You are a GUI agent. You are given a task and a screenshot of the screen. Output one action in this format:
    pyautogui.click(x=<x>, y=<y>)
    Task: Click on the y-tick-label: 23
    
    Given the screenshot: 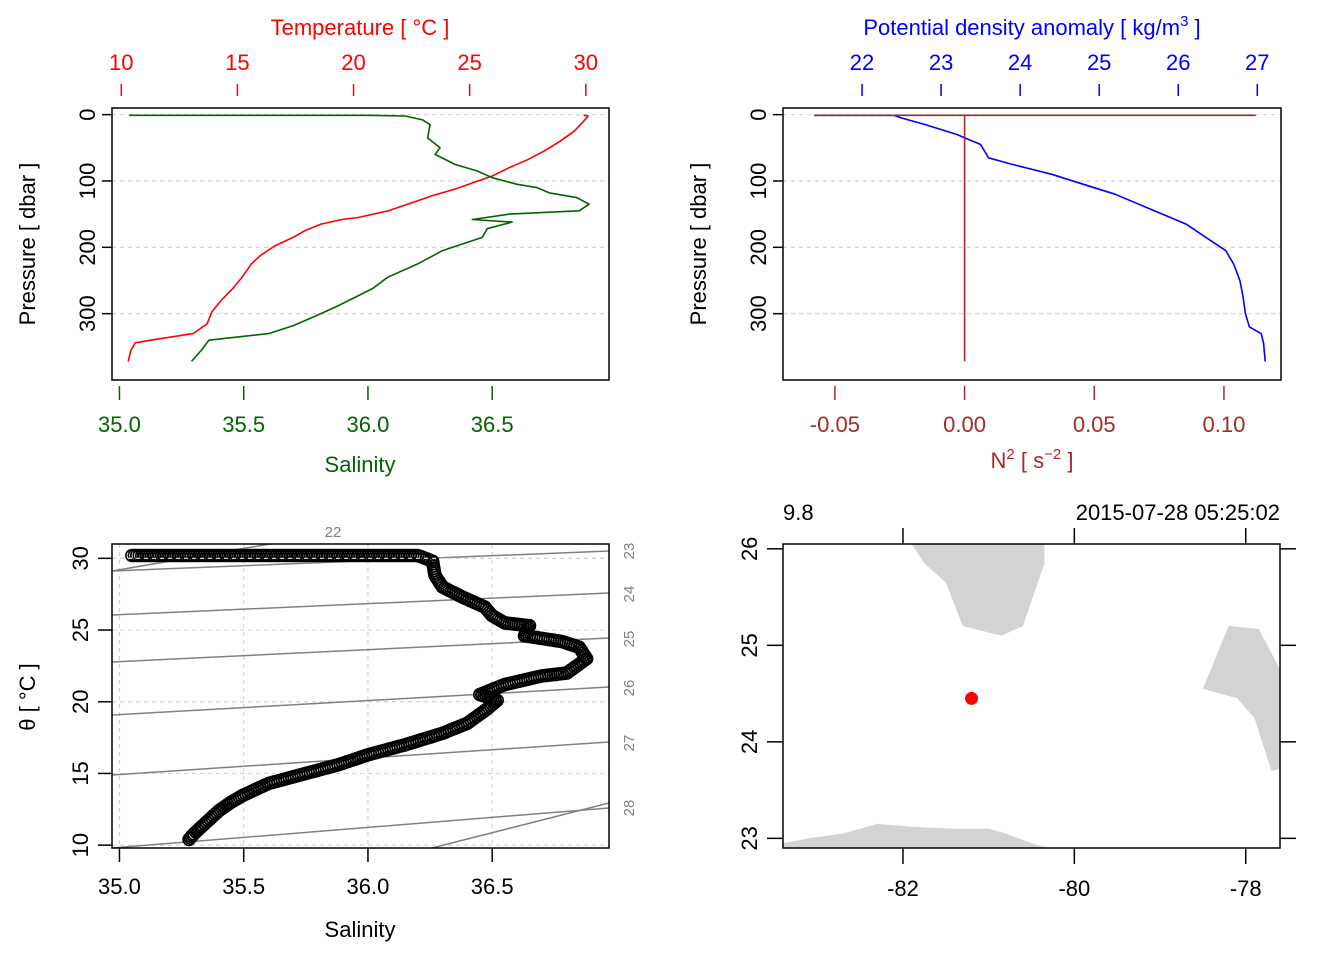 What is the action you would take?
    pyautogui.click(x=749, y=838)
    